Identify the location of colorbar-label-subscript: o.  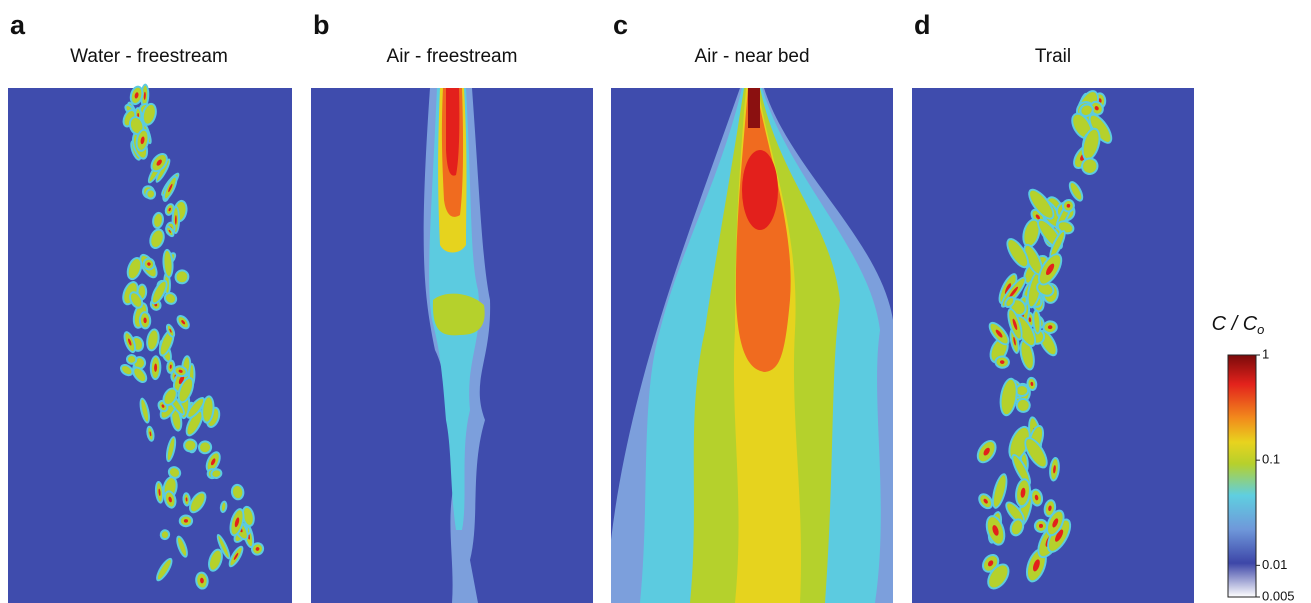
(1260, 329).